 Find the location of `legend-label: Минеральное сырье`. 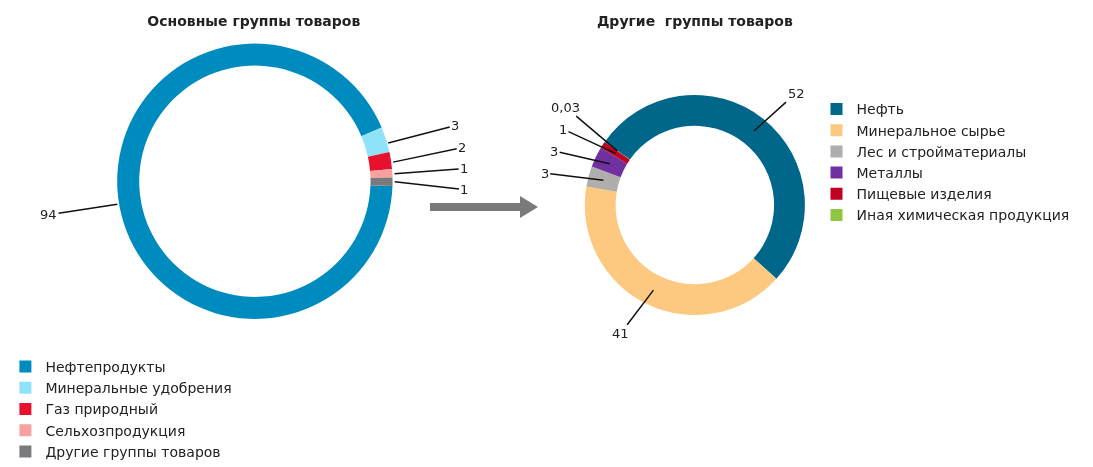

legend-label: Минеральное сырье is located at coordinates (931, 130).